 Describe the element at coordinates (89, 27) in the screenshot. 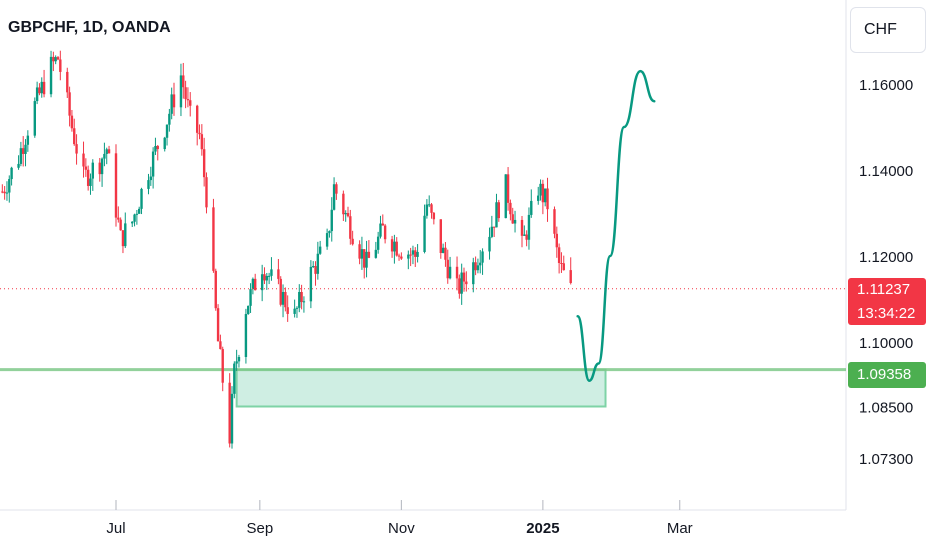

I see `symbol-title: GBPCHF, 1D, OANDA` at that location.